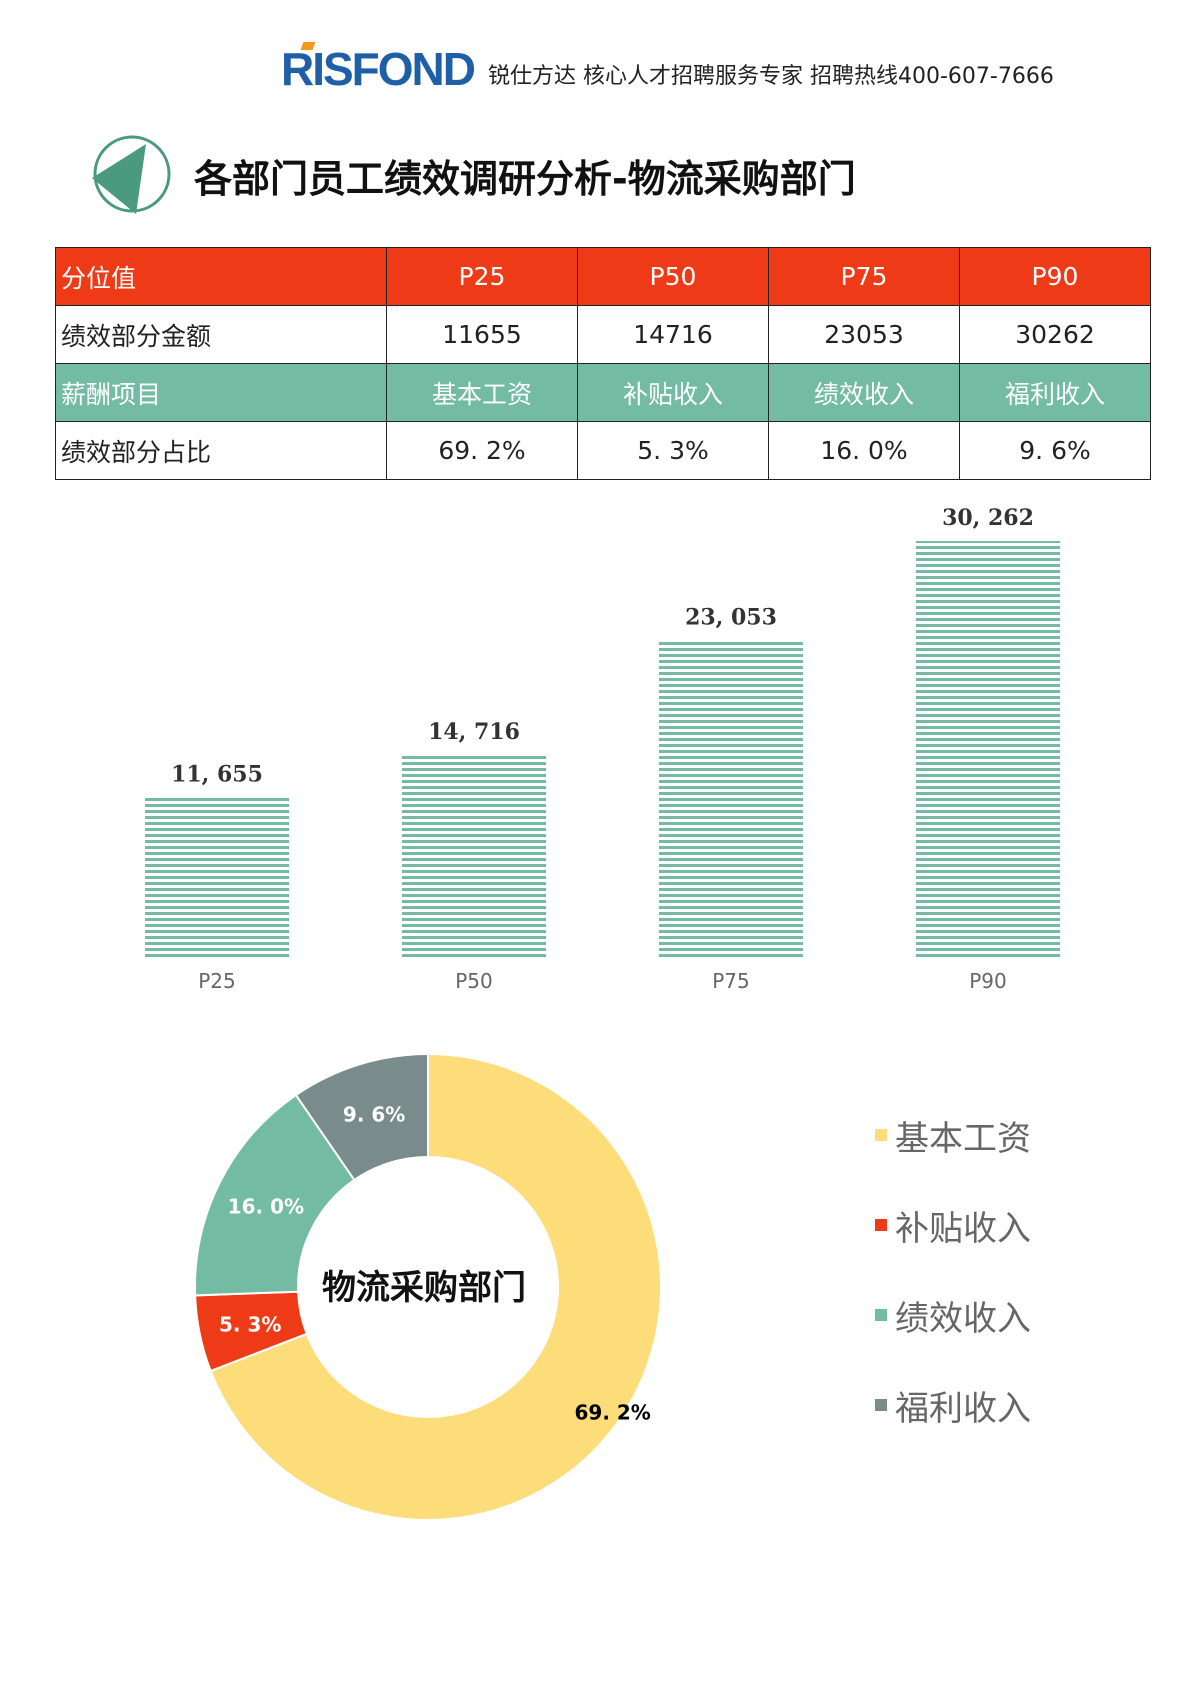 This screenshot has height=1698, width=1200. What do you see at coordinates (731, 617) in the screenshot?
I see `bar-data-label: 23, 053` at bounding box center [731, 617].